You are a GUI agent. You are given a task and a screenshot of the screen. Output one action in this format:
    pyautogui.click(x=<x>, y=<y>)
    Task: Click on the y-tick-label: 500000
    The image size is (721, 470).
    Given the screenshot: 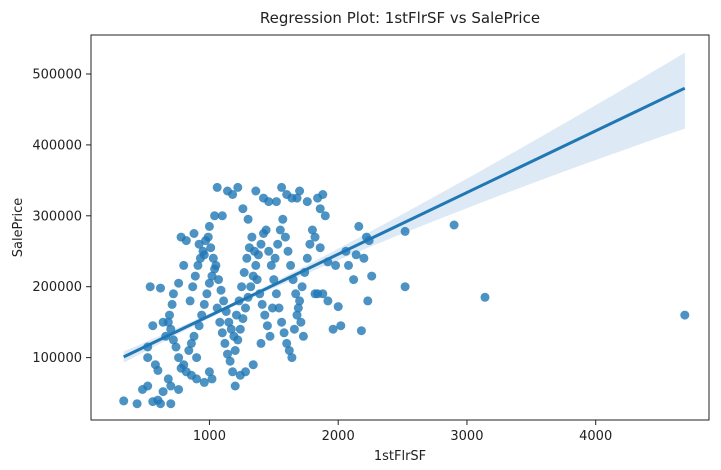 What is the action you would take?
    pyautogui.click(x=57, y=74)
    